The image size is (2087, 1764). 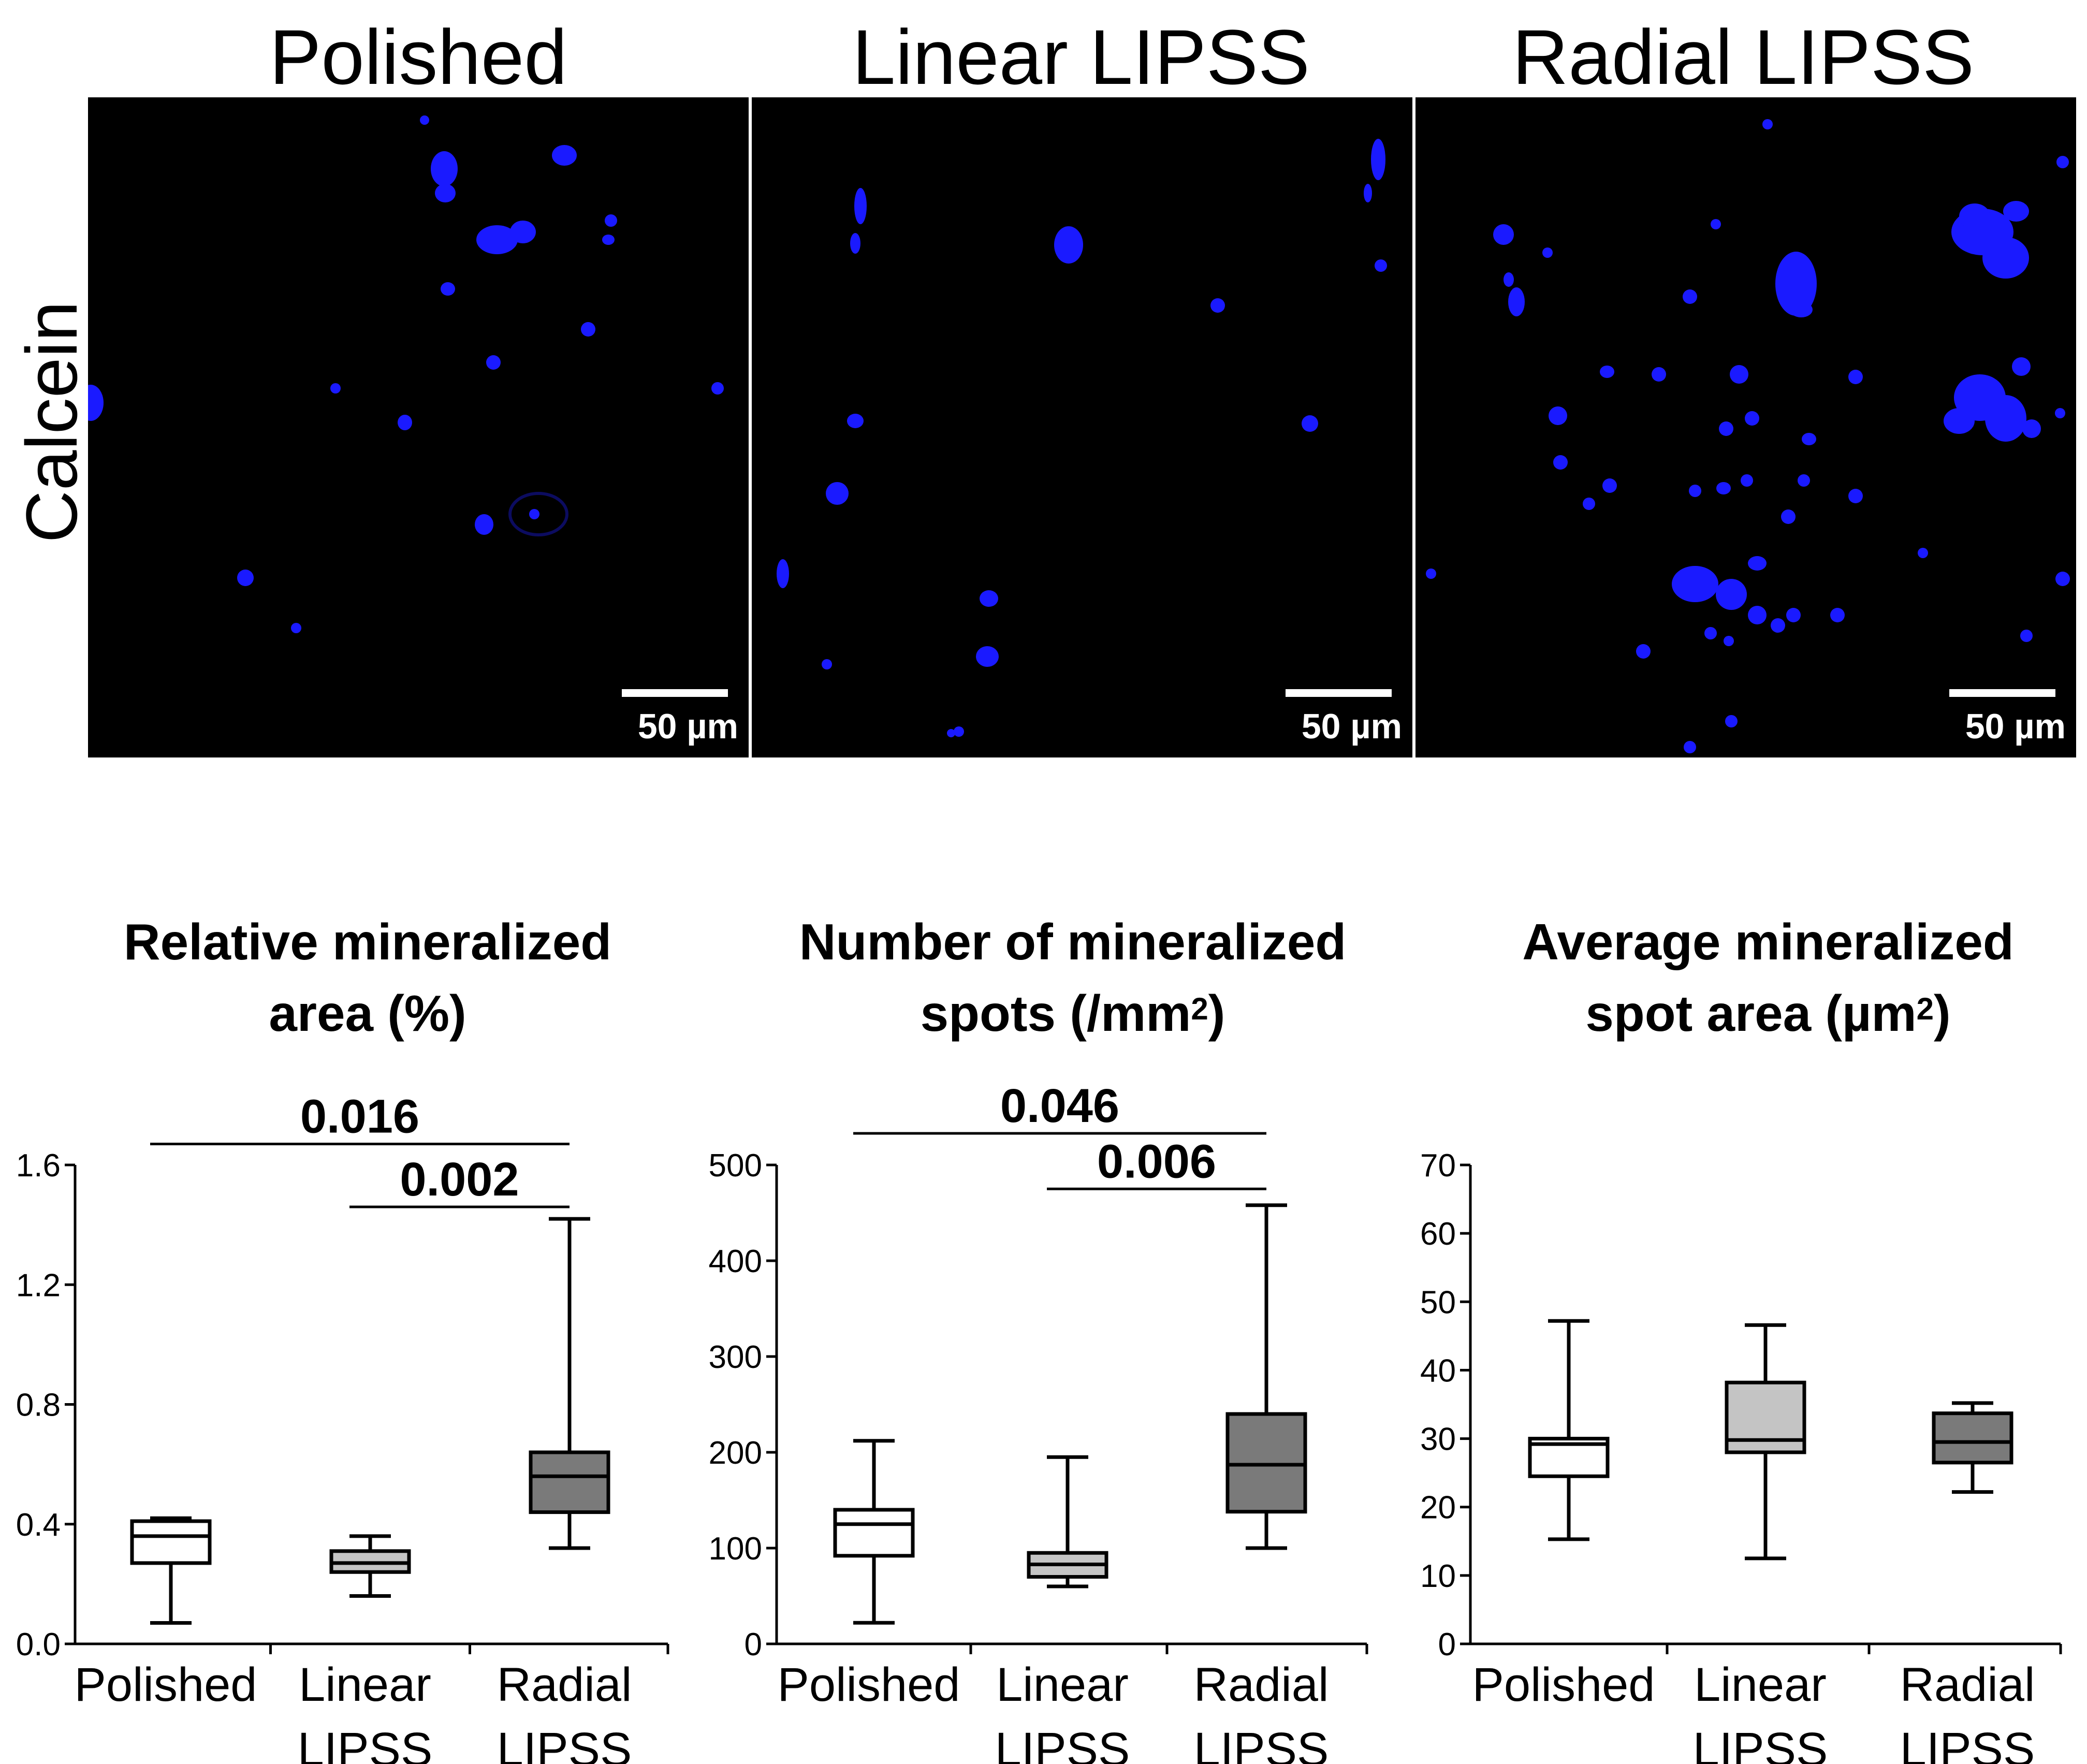 I want to click on micrograph-linear-lipss: 50 µm, so click(x=1082, y=427).